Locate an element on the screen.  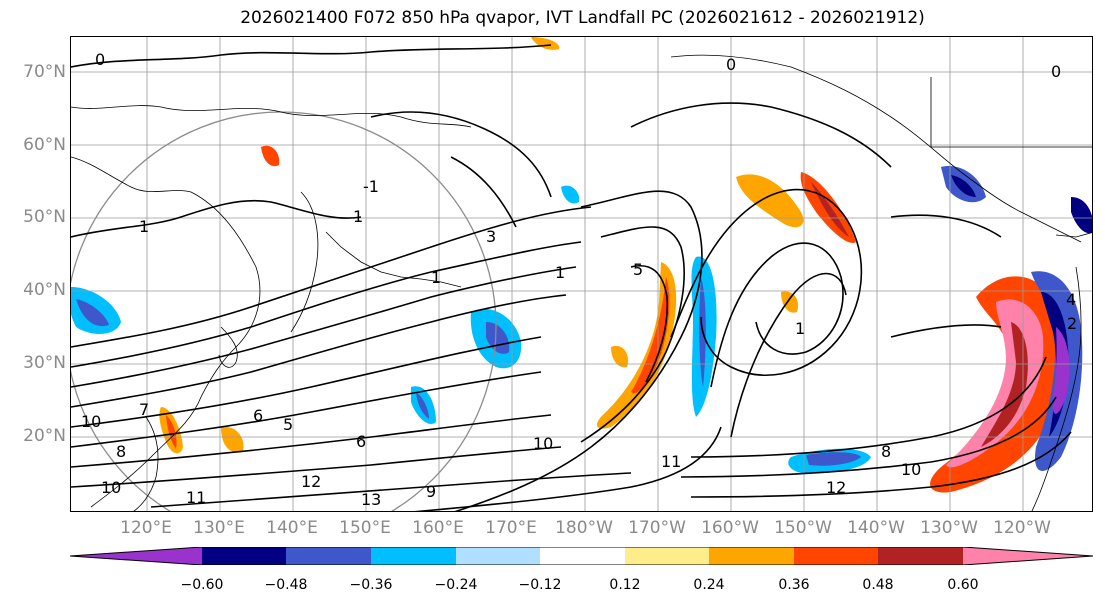
shade-ca-red is located at coordinates (1004, 384).